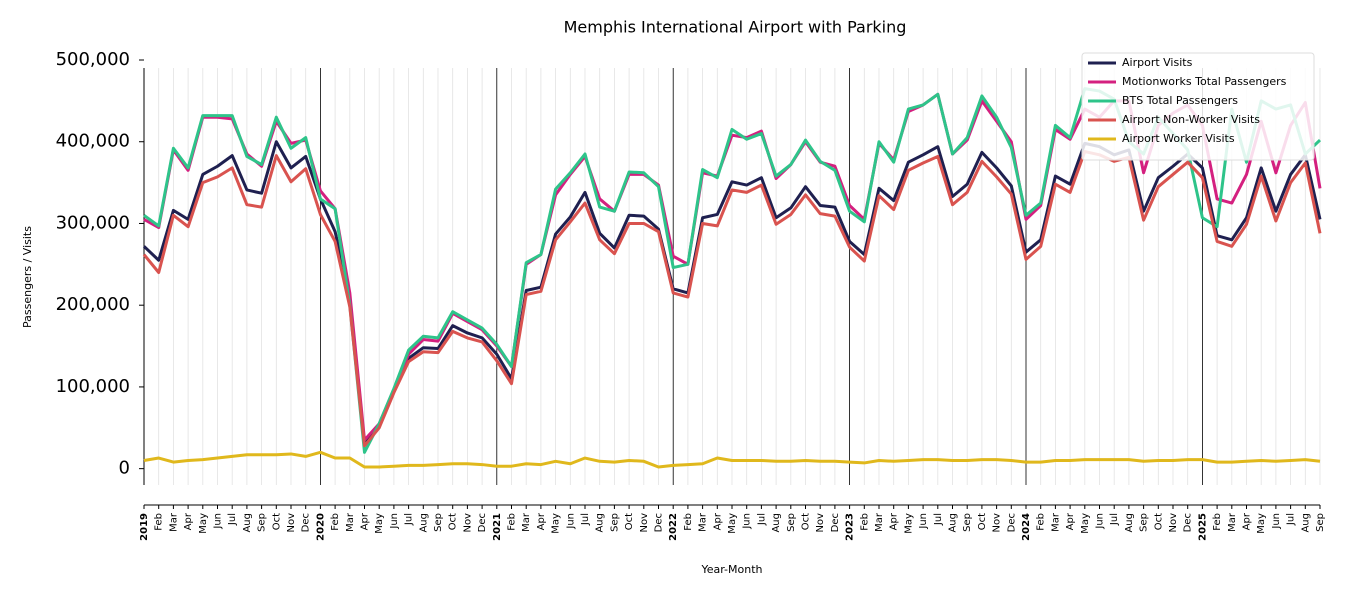 This screenshot has width=1350, height=600. I want to click on y-tick-label: 400,000, so click(93, 141).